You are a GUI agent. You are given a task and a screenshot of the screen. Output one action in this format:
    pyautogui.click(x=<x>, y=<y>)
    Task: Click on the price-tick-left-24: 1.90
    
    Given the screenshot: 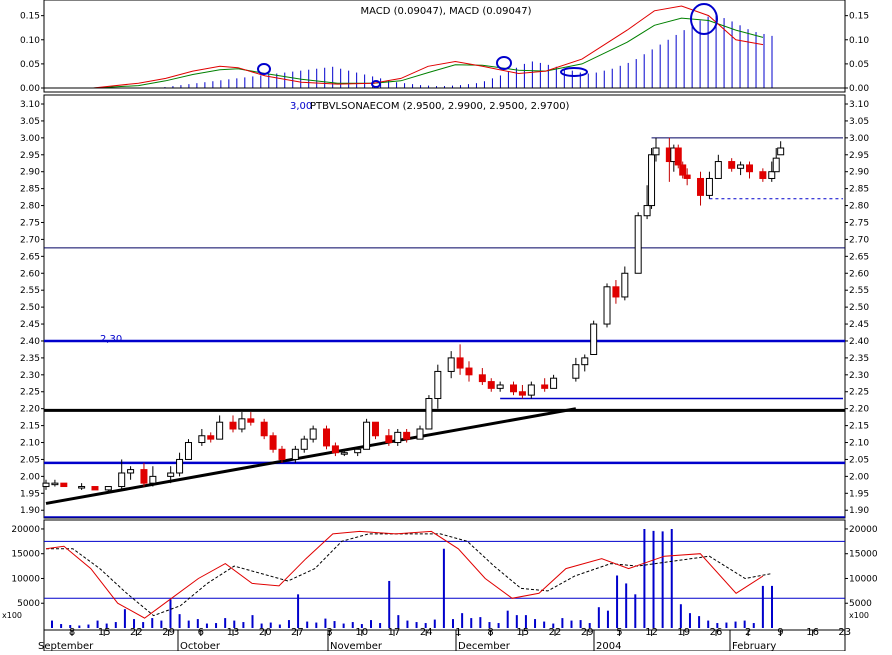 What is the action you would take?
    pyautogui.click(x=30, y=511)
    